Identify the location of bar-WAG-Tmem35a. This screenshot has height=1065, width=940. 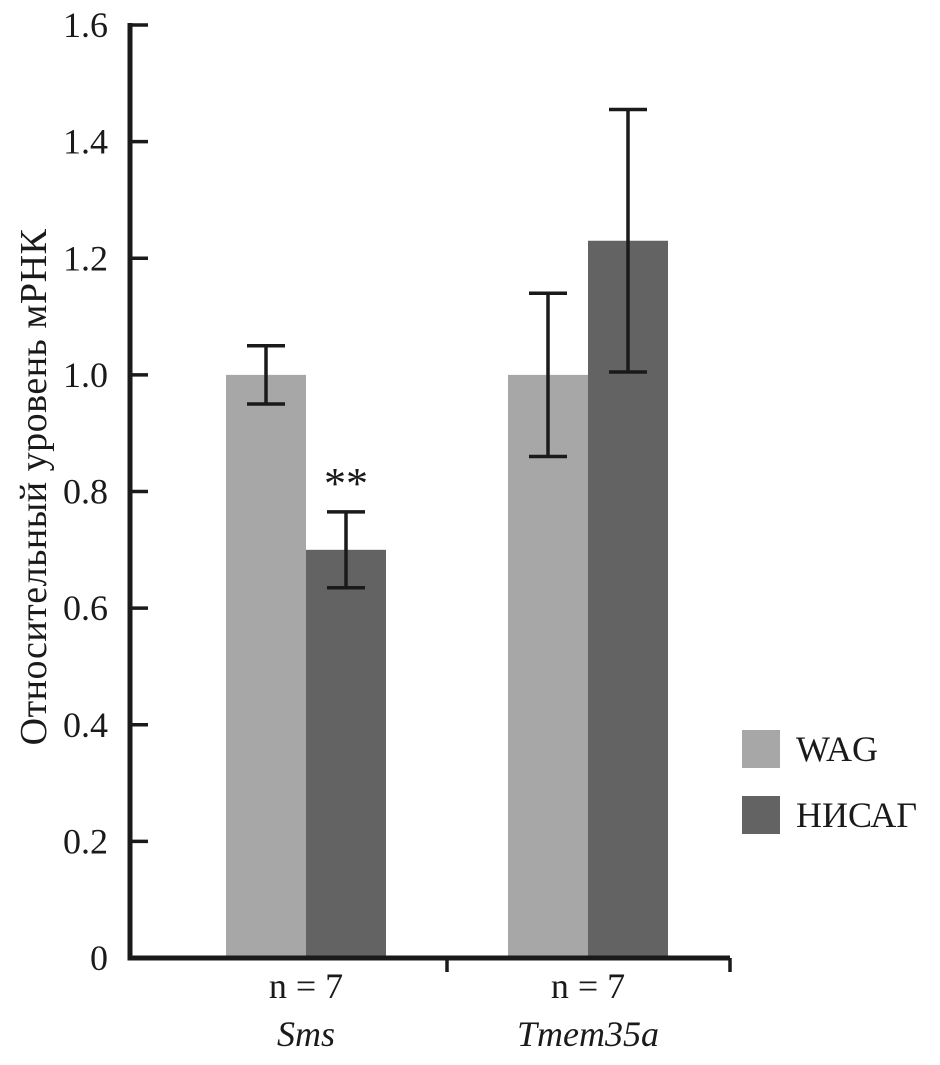
(548, 666).